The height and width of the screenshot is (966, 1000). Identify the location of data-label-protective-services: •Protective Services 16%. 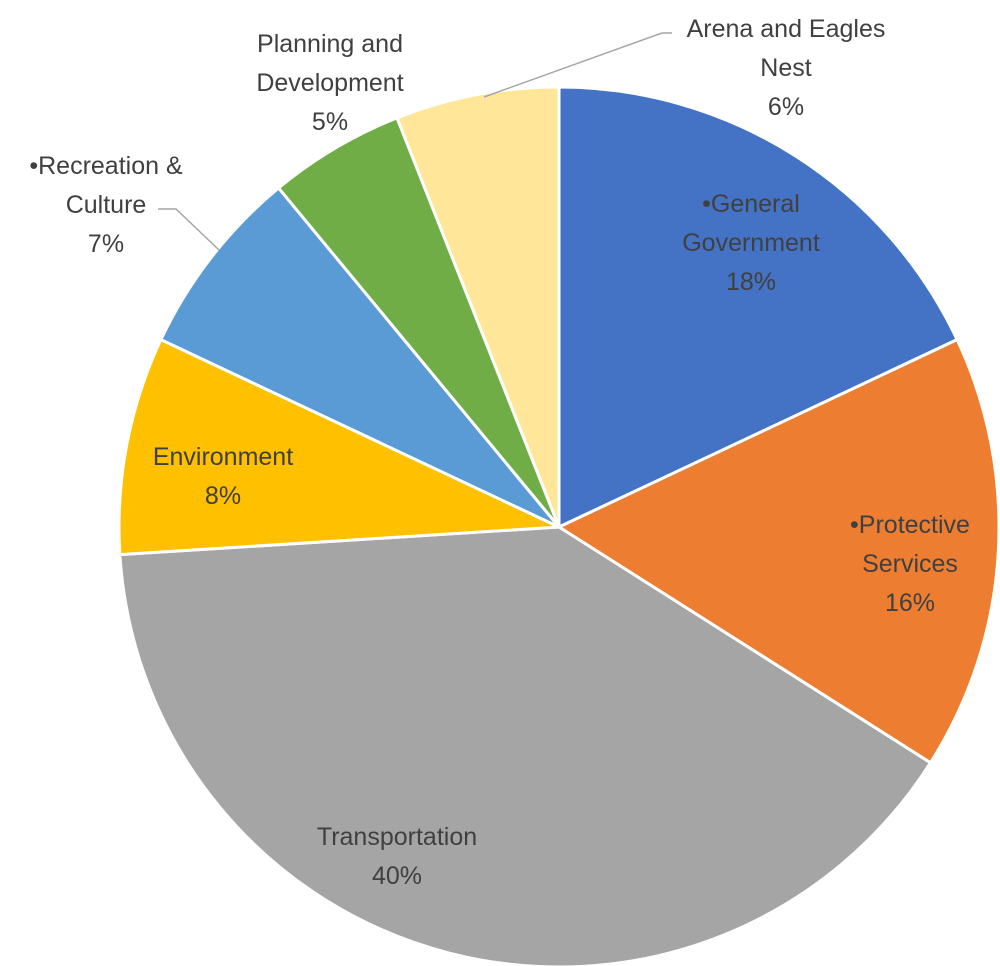
(910, 564).